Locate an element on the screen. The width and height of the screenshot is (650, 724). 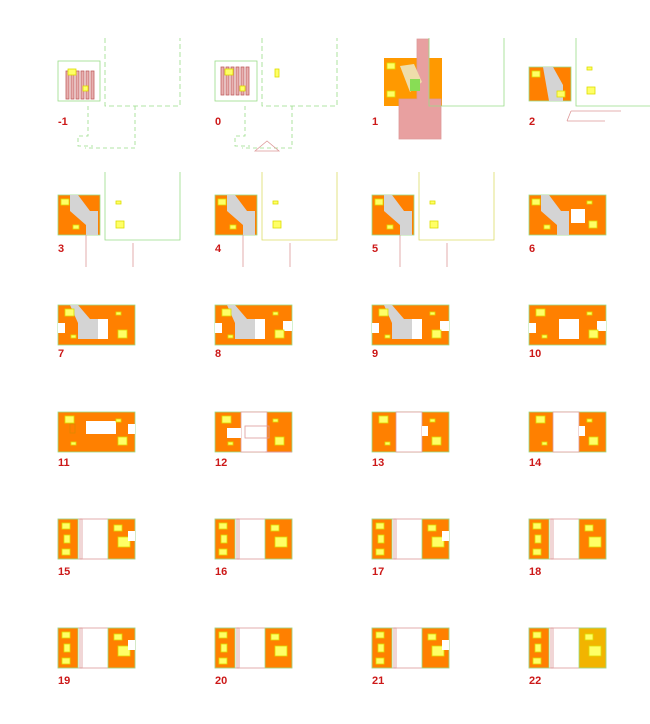
floor-label: 3 is located at coordinates (61, 249).